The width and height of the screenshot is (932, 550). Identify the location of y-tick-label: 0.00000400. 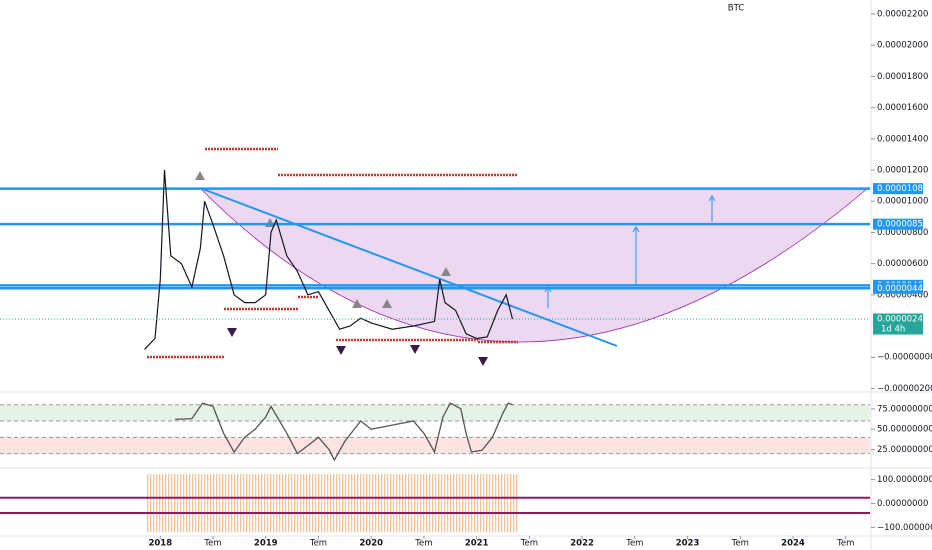
(902, 295).